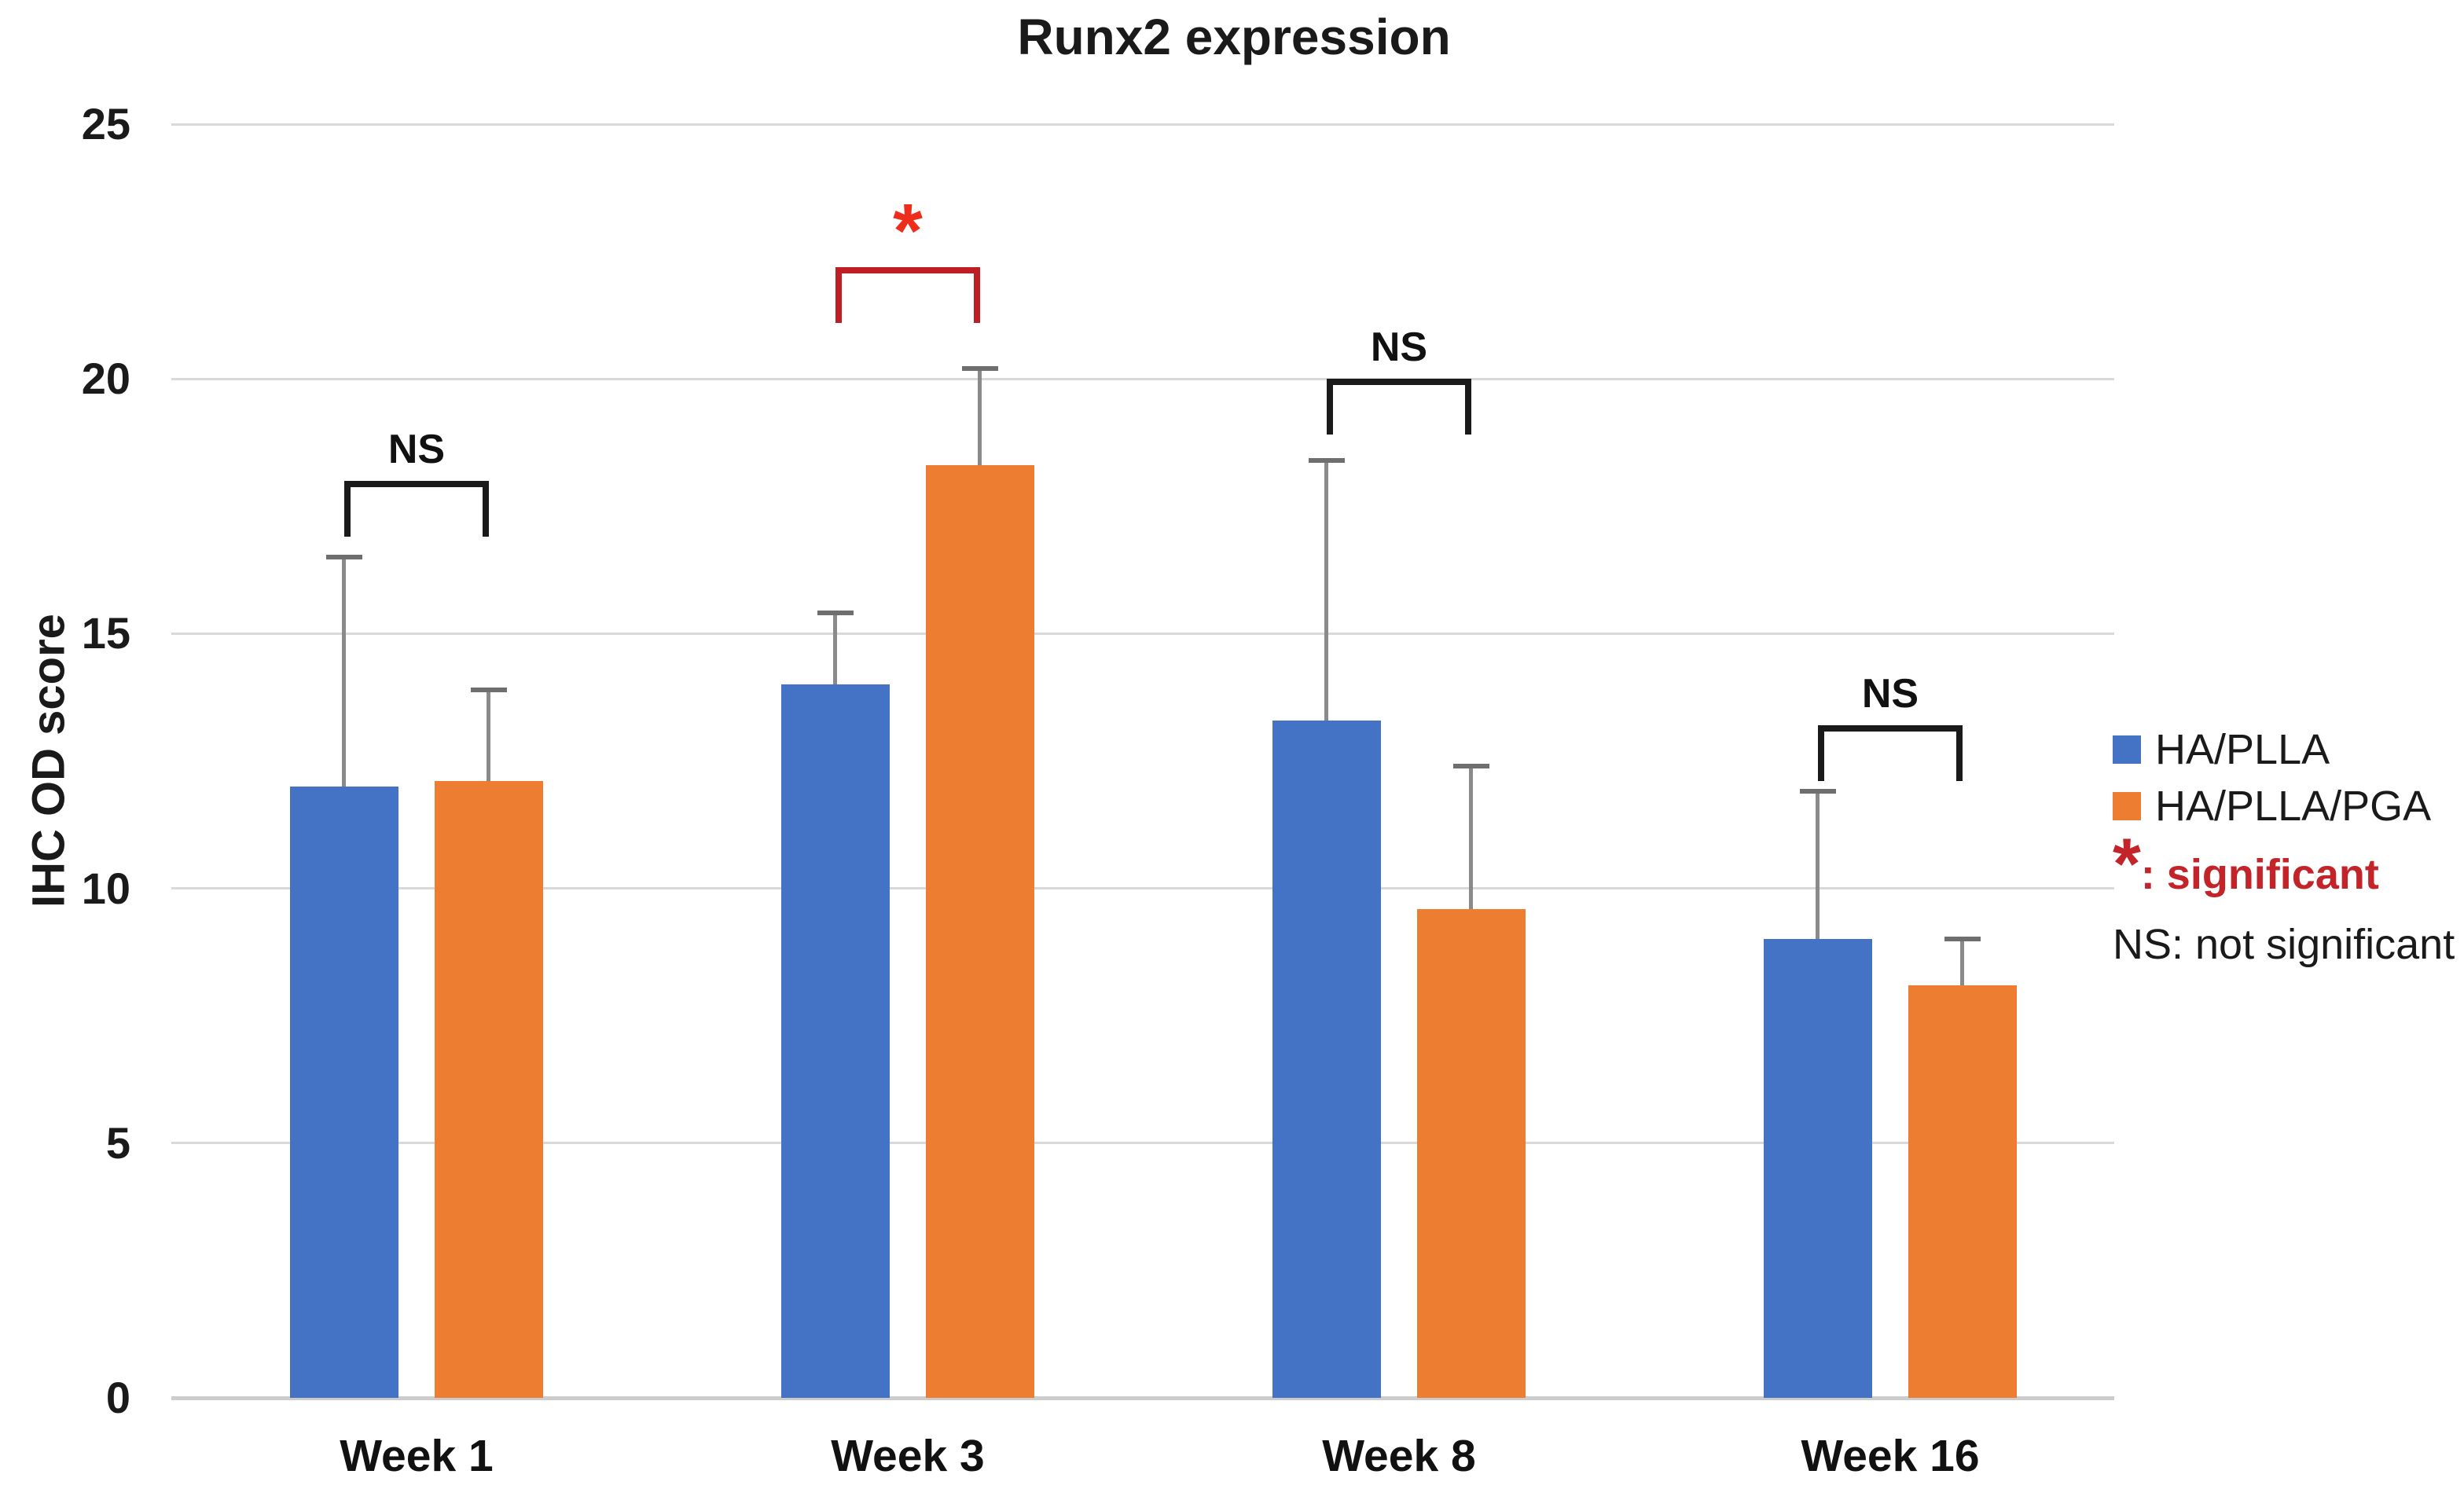  What do you see at coordinates (105, 379) in the screenshot?
I see `y-tick-20: 20` at bounding box center [105, 379].